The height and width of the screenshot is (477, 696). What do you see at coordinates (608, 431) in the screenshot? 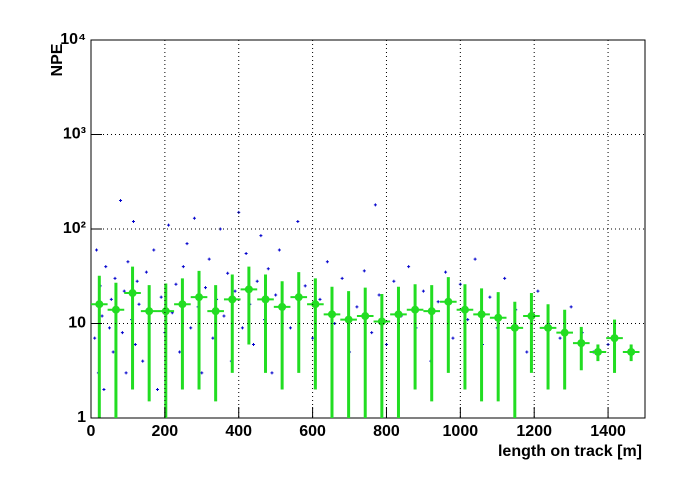
I see `x-tick-label: 1400` at bounding box center [608, 431].